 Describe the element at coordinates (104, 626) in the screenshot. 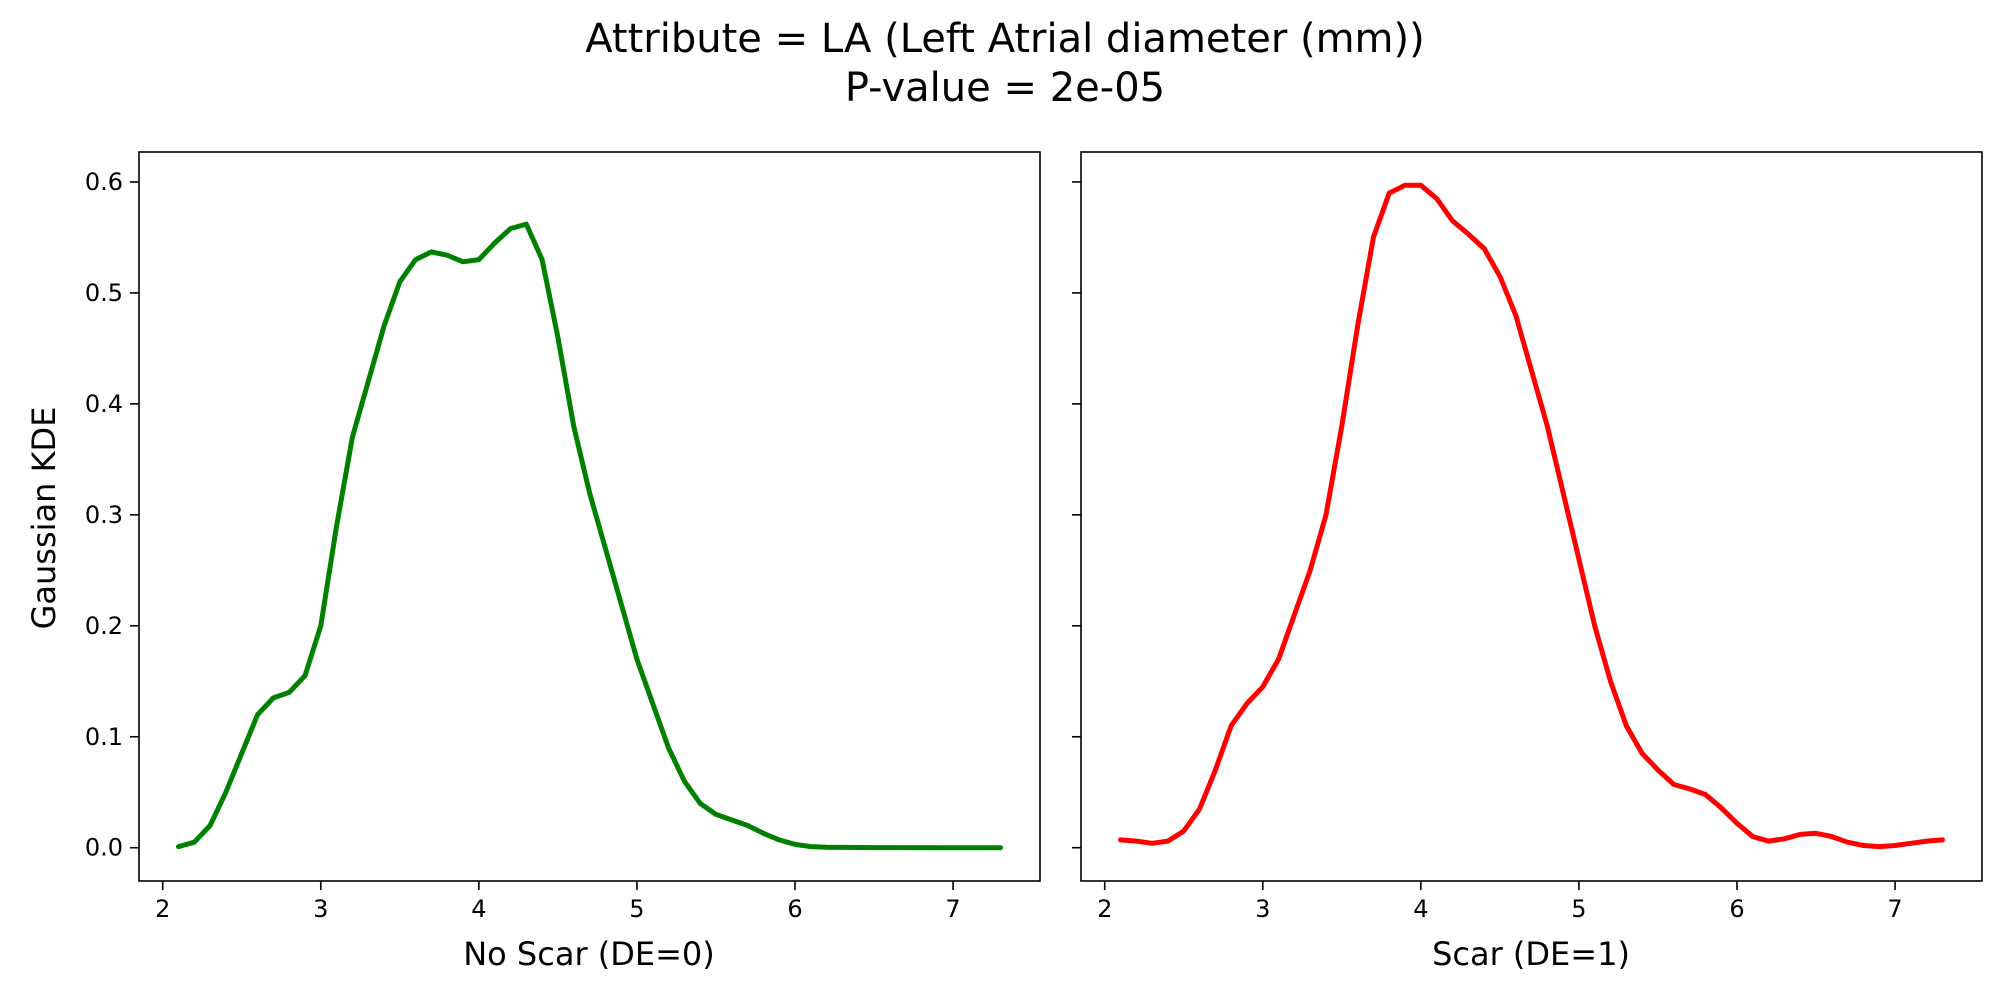

I see `y-tick-label-2: 0.2` at that location.